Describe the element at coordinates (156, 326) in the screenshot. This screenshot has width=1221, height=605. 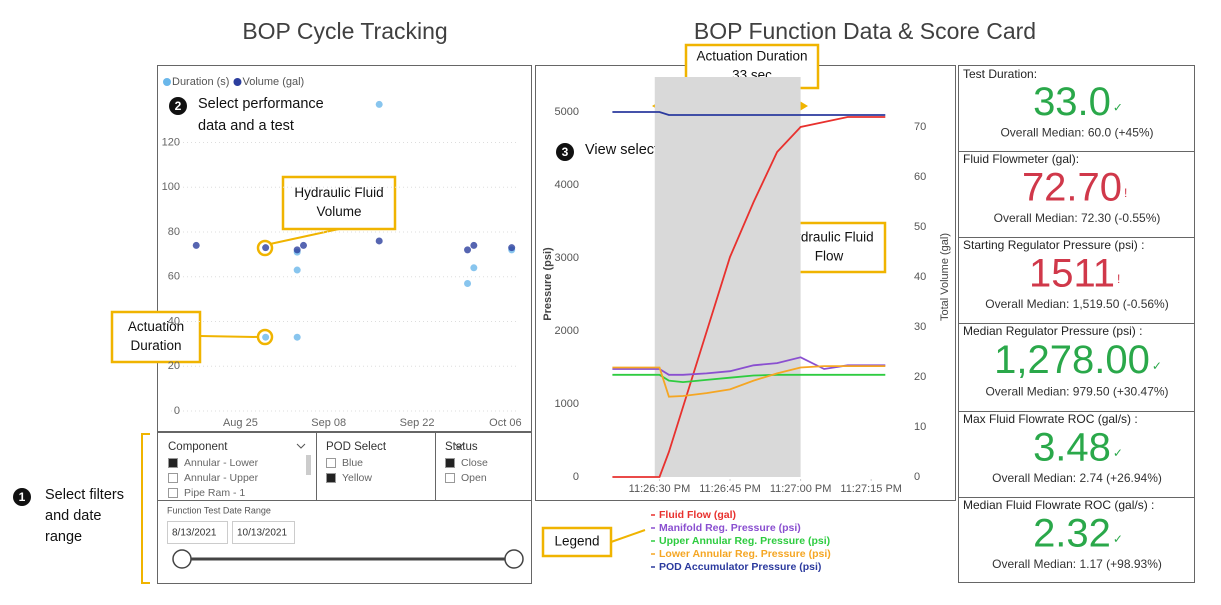
I see `callout-text: Actuation` at that location.